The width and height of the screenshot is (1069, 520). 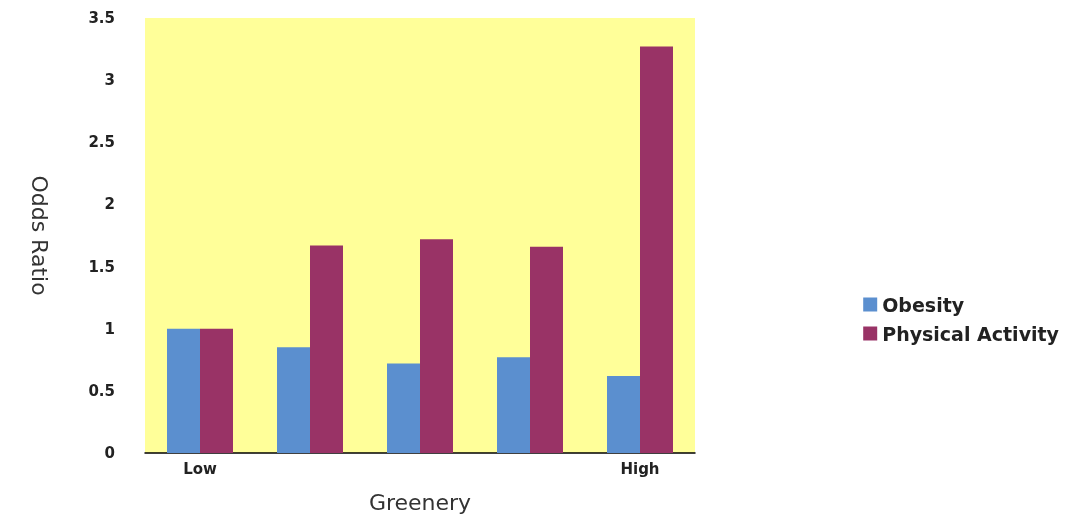 I want to click on y-tick-label: 1.5, so click(x=101, y=266).